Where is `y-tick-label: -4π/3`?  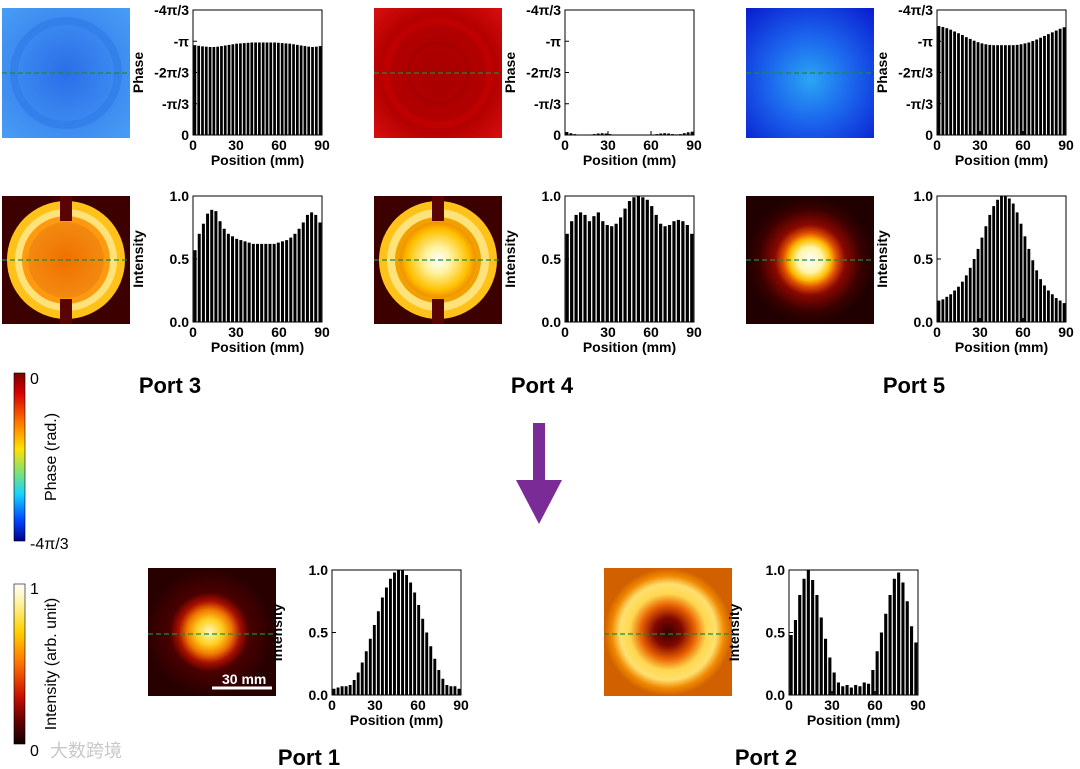
y-tick-label: -4π/3 is located at coordinates (915, 10).